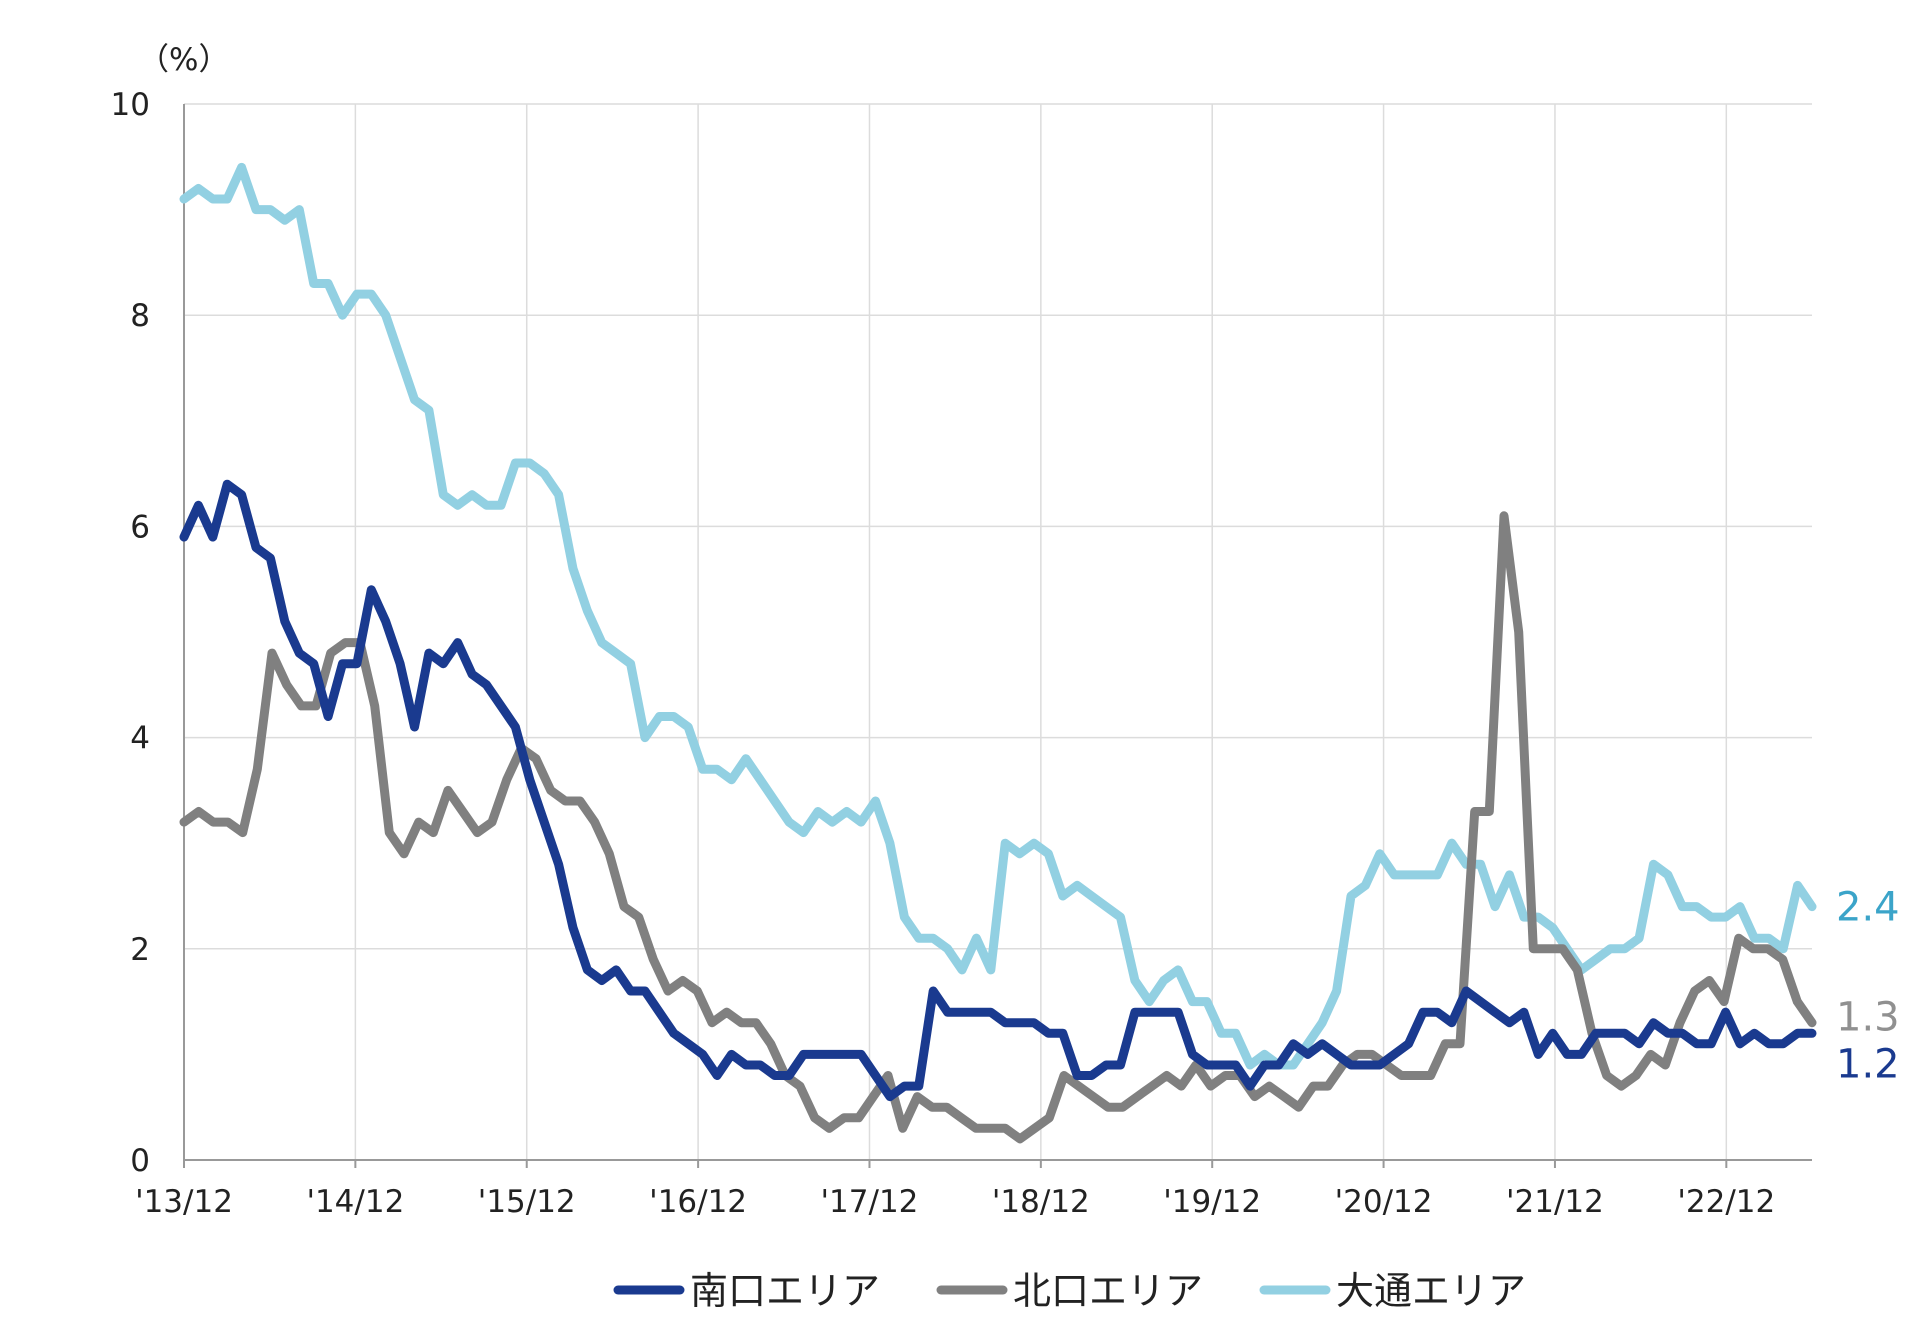 This screenshot has height=1329, width=1919. What do you see at coordinates (1868, 908) in the screenshot?
I see `series-end-label: 2.4` at bounding box center [1868, 908].